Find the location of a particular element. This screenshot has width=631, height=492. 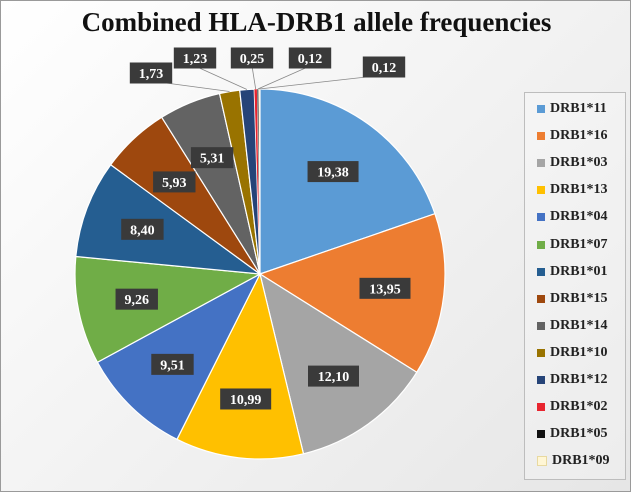

legend-label: DRB1*02 is located at coordinates (579, 407).